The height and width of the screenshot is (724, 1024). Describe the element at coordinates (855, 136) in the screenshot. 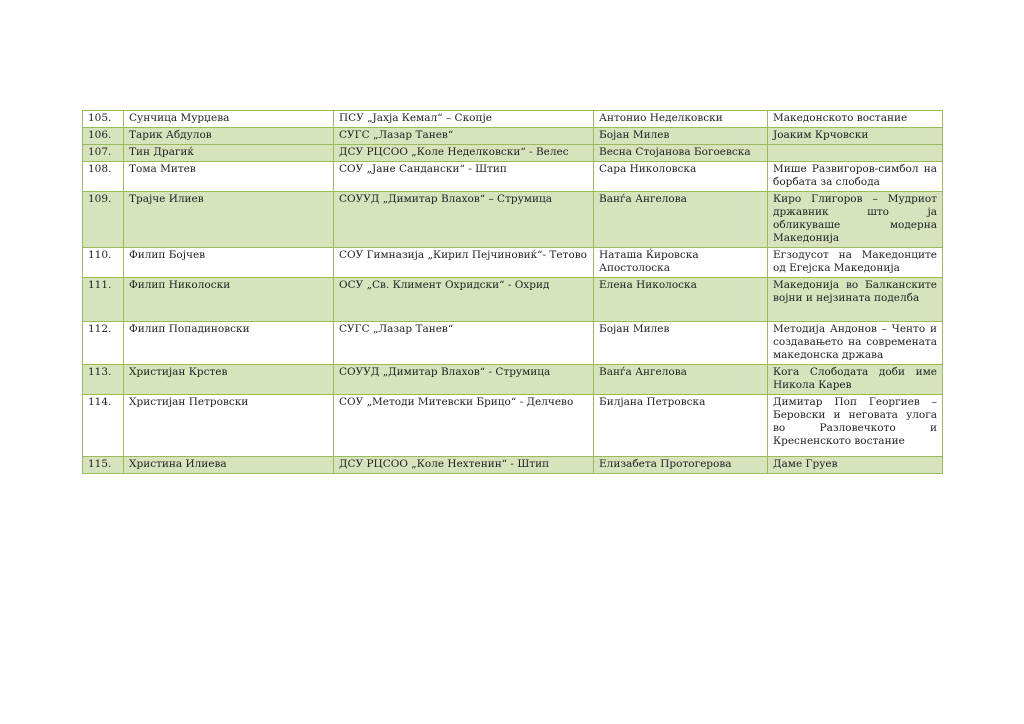

I see `cell-topic: Јоаким Крчовски` at that location.